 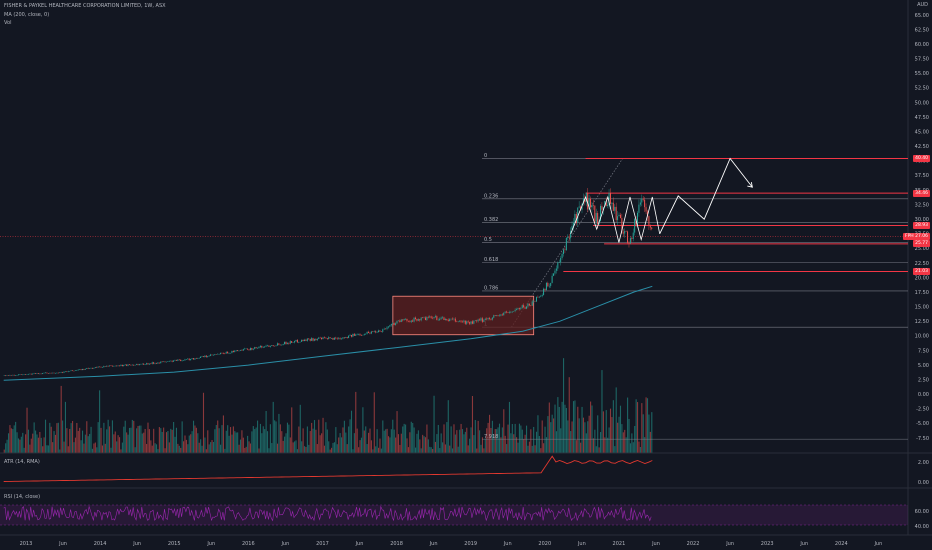 I want to click on price-axis-label: 12.50, so click(x=922, y=322).